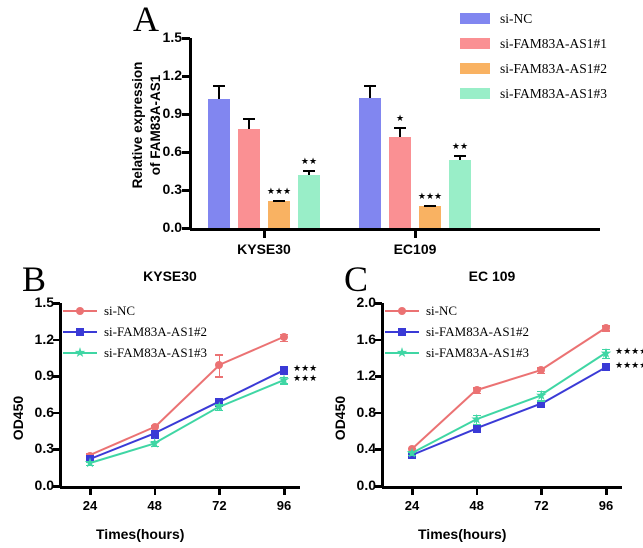 Image resolution: width=643 pixels, height=548 pixels. I want to click on panel-a-y-tick-label: 0.0, so click(172, 227).